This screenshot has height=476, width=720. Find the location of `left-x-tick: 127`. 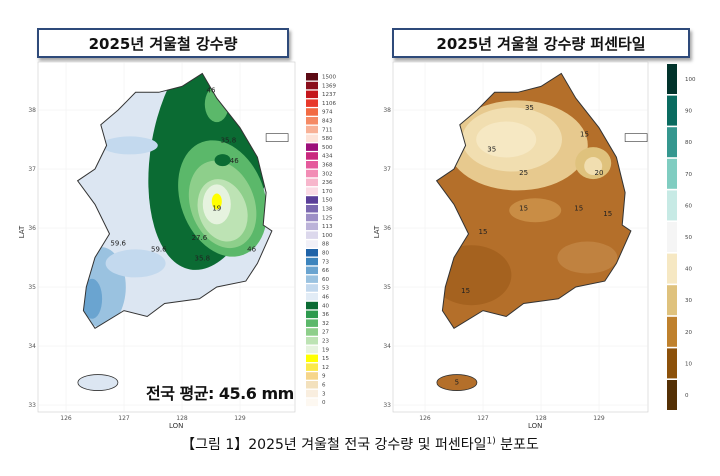

left-x-tick: 127 is located at coordinates (124, 418).